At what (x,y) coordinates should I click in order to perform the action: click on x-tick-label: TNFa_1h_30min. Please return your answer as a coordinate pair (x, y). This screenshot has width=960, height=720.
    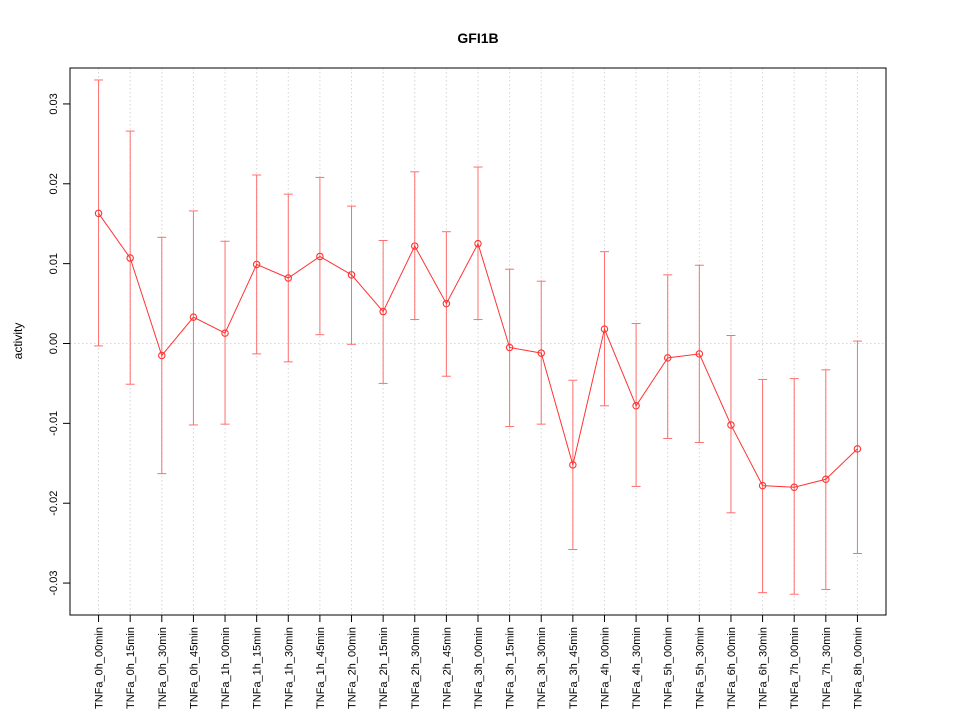
    Looking at the image, I should click on (289, 668).